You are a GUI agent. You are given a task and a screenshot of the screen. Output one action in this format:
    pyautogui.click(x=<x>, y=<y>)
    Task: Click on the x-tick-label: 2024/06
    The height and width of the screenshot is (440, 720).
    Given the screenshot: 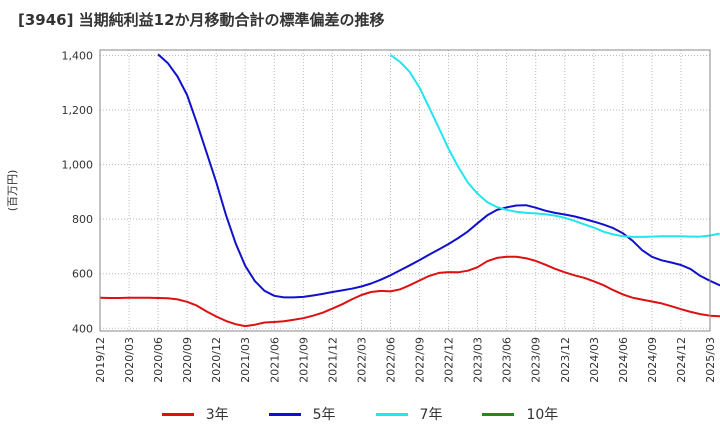 What is the action you would take?
    pyautogui.click(x=623, y=360)
    